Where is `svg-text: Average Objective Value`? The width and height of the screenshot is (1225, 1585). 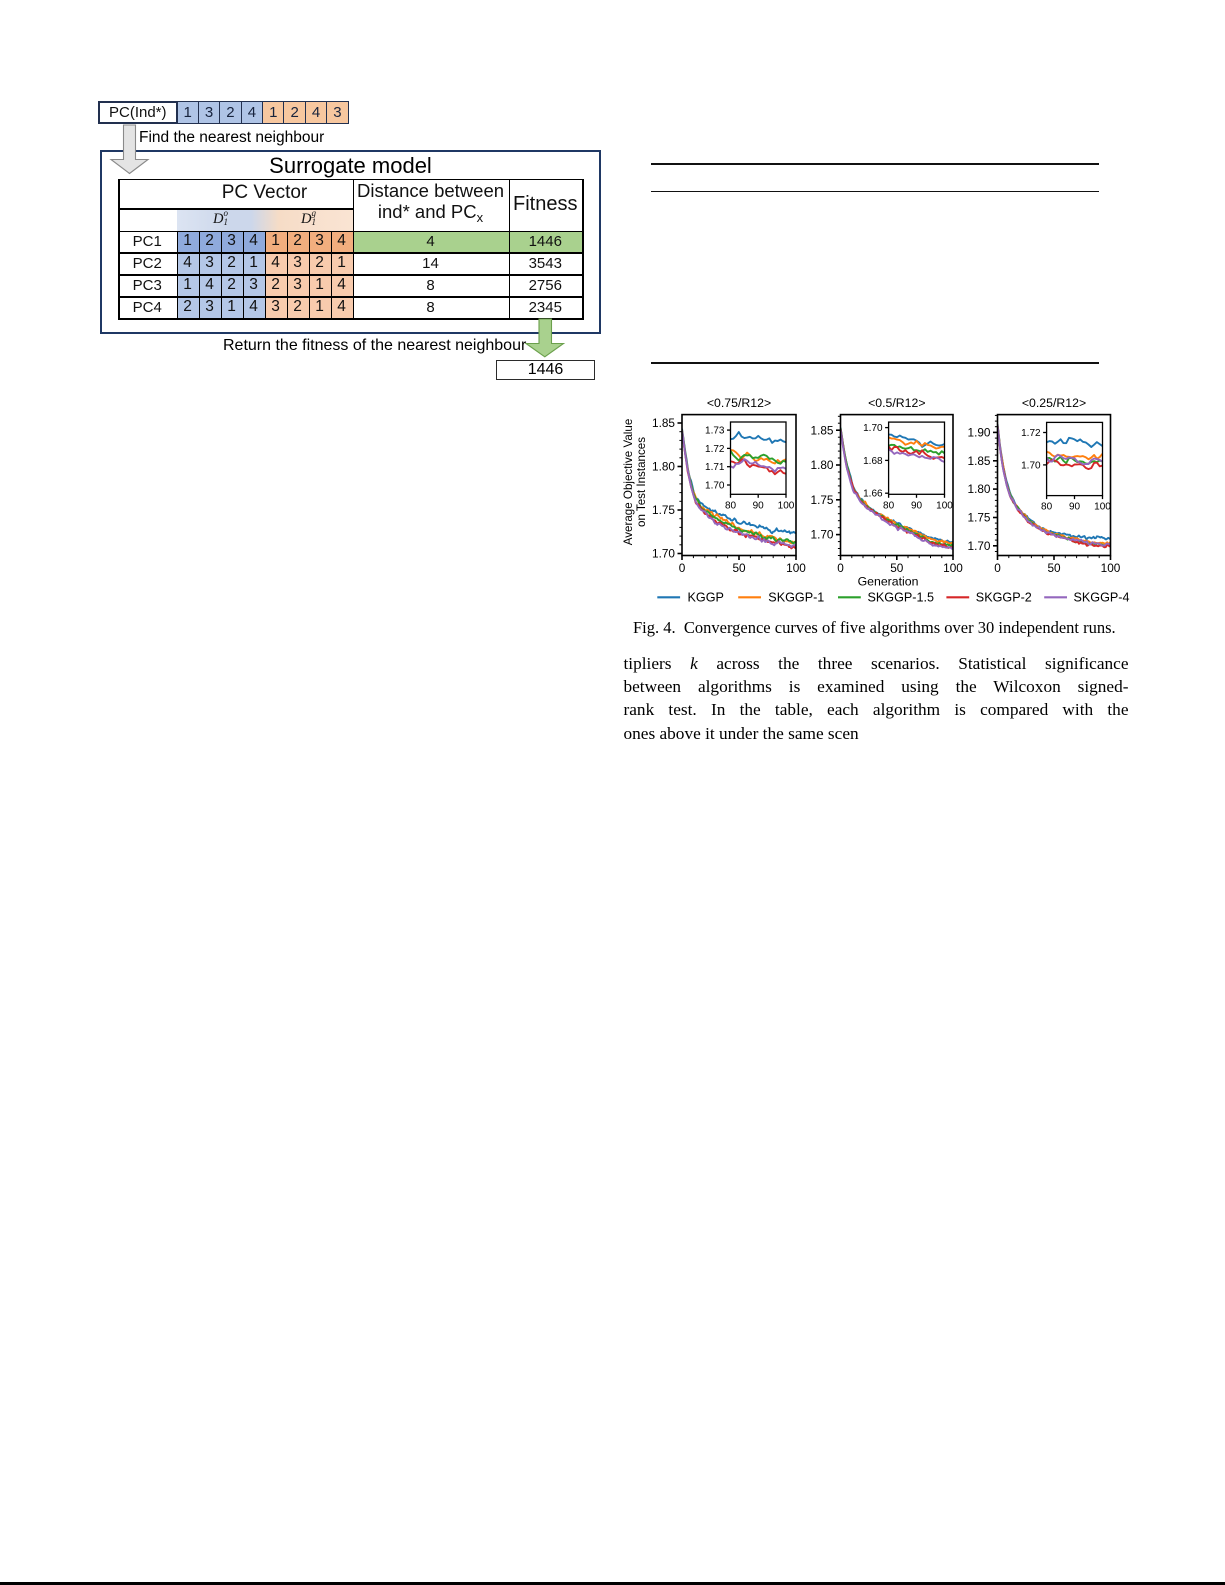
svg-text: Average Objective Value is located at coordinates (628, 482).